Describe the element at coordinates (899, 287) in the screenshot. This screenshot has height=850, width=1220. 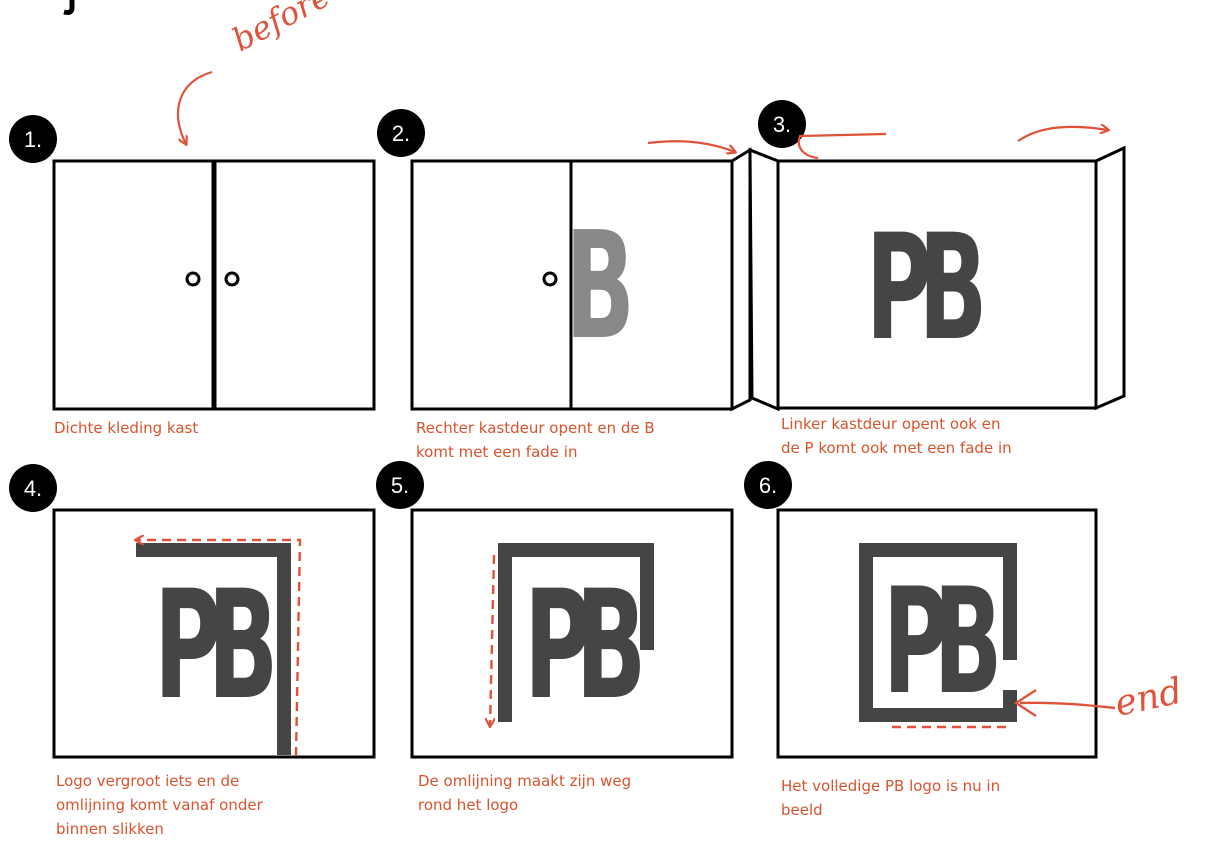
I see `logo-p-3: P` at that location.